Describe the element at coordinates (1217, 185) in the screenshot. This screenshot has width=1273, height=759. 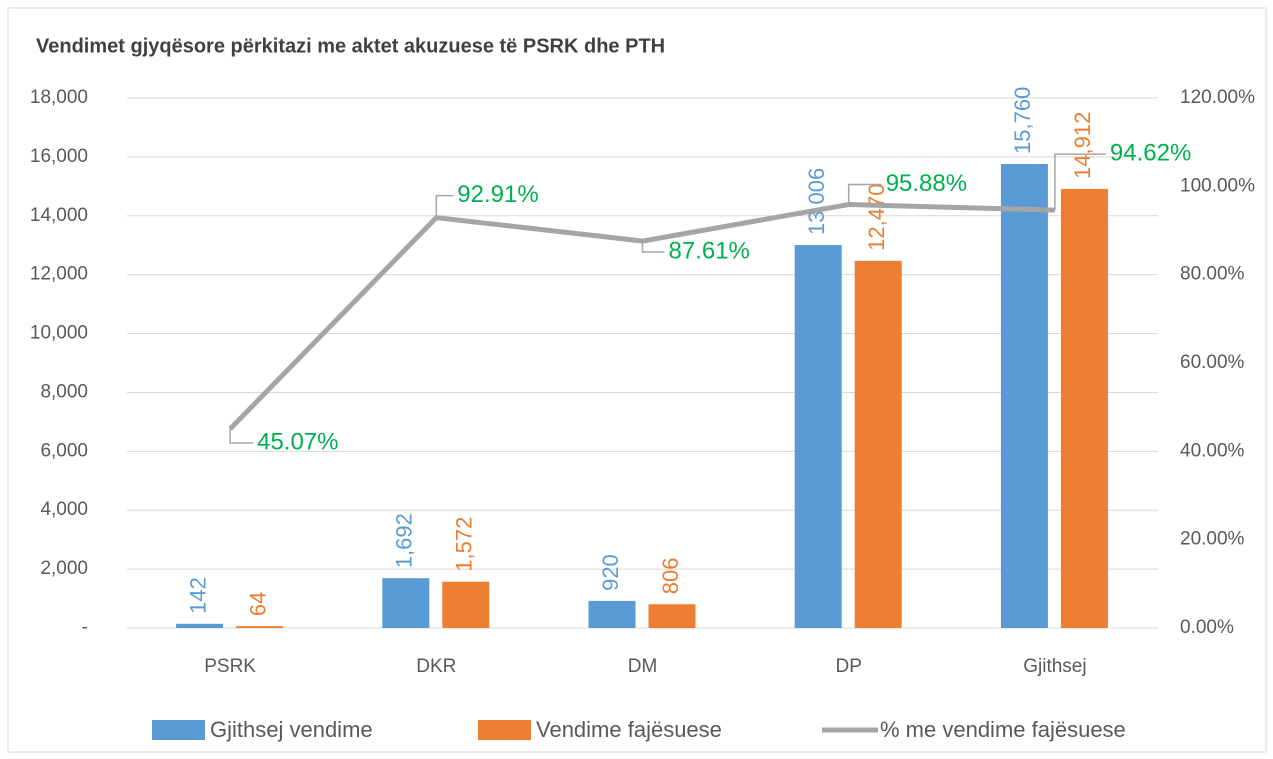
I see `y2-tick-label: 100.00%` at that location.